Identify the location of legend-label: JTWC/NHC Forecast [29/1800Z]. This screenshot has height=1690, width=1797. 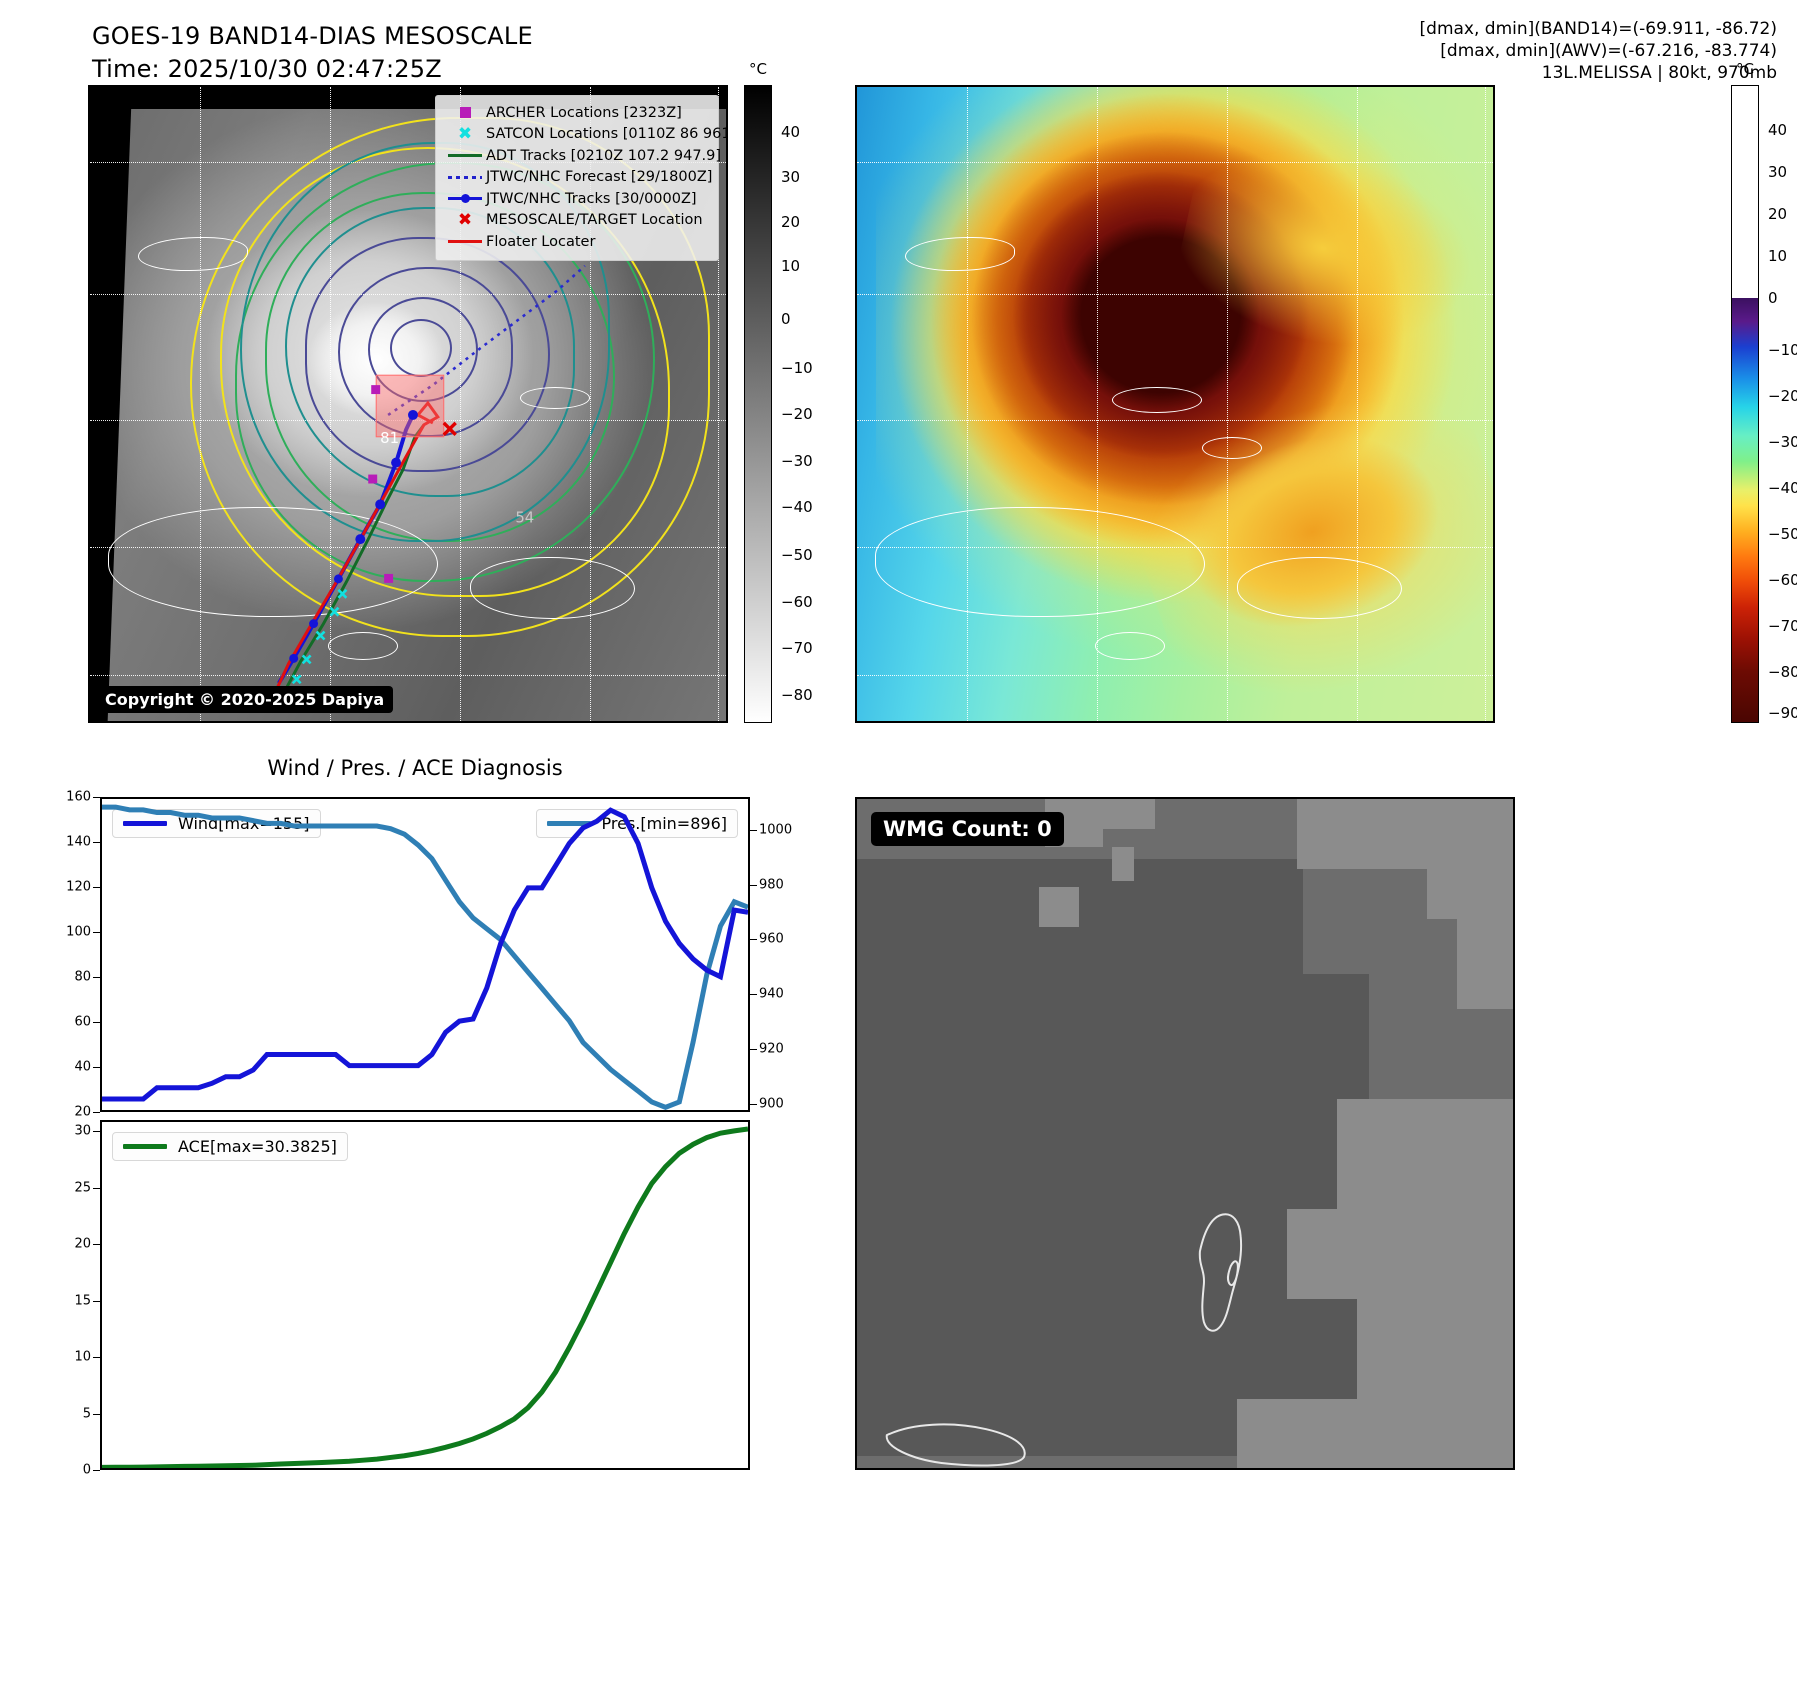
(599, 177).